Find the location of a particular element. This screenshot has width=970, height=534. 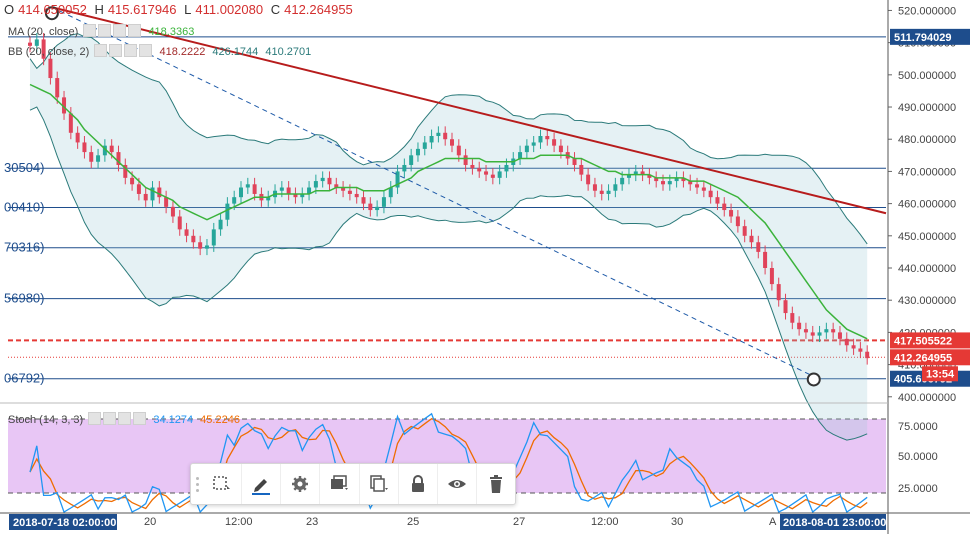

open-value: 414.650052 is located at coordinates (52, 9).